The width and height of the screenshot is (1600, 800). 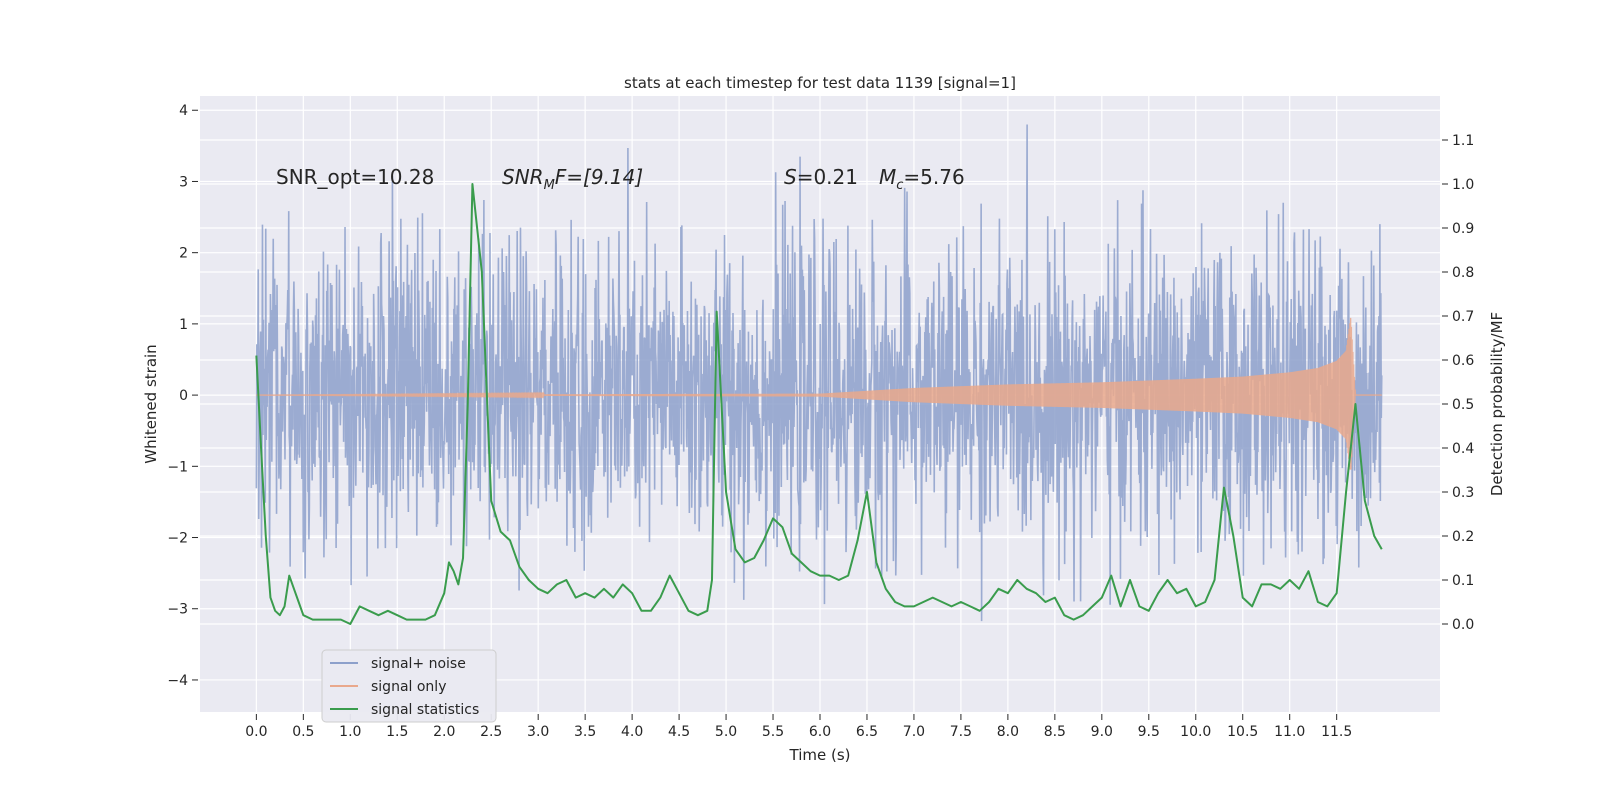 I want to click on y-left-axis-label: Whitened strain, so click(x=151, y=403).